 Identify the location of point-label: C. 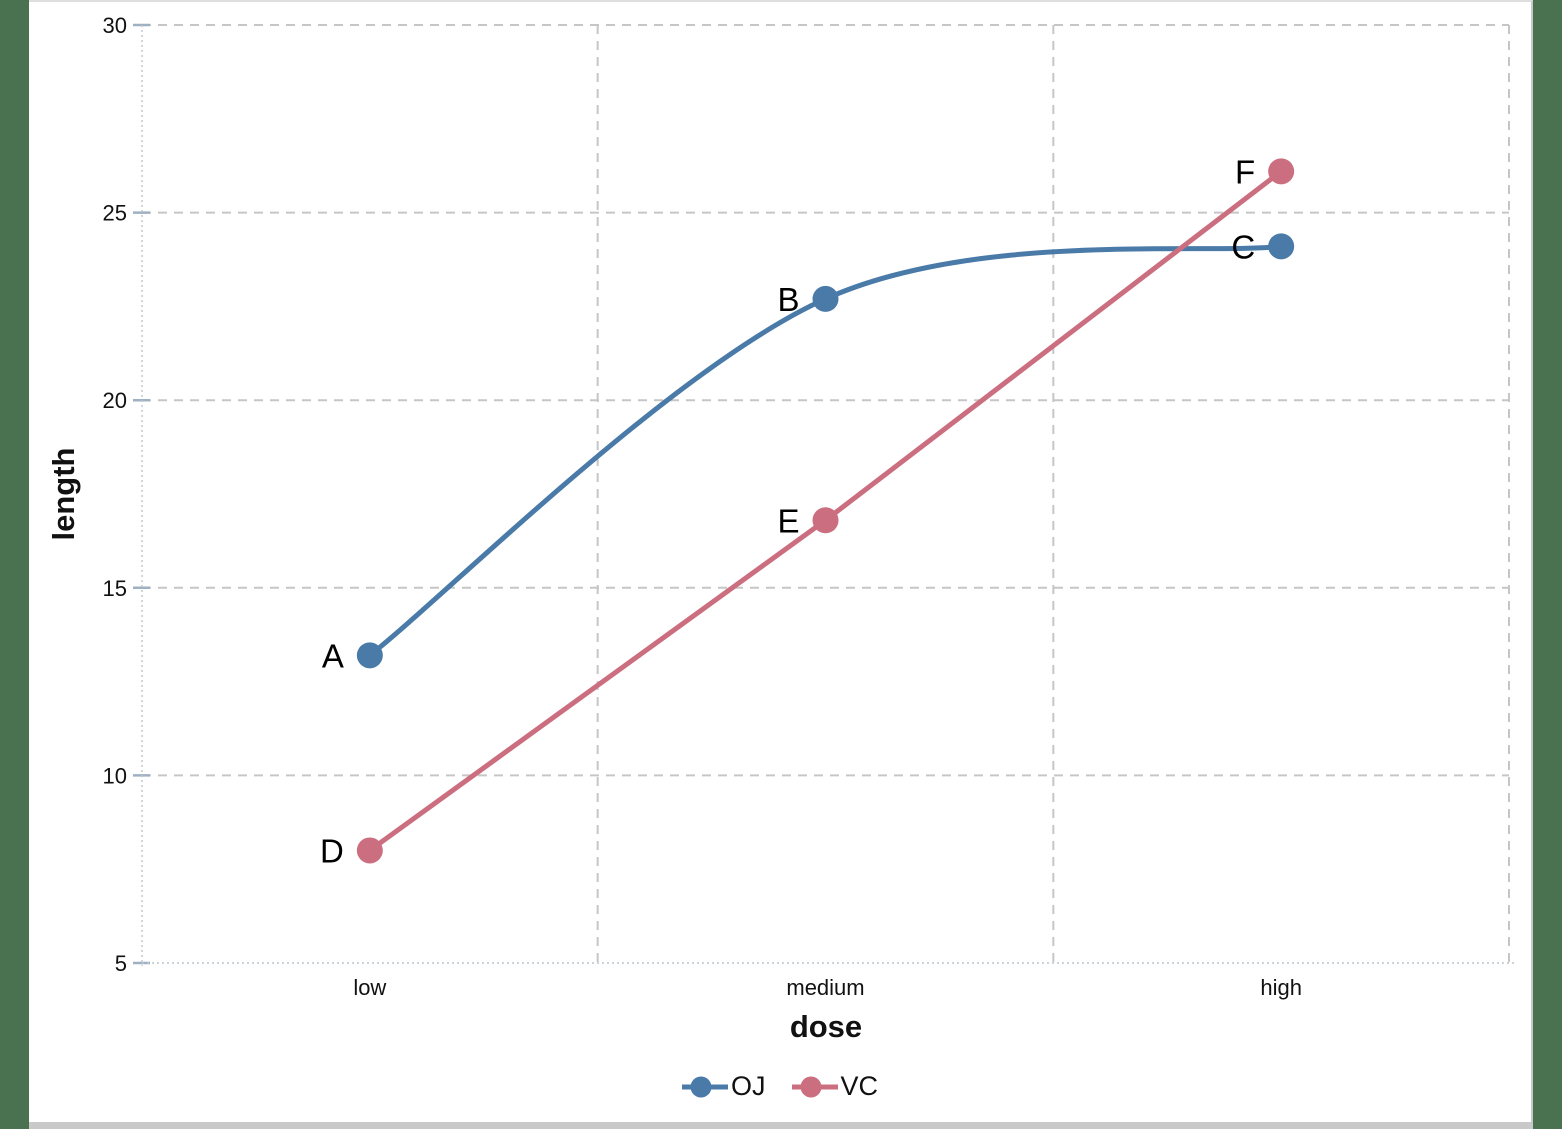
(1243, 246).